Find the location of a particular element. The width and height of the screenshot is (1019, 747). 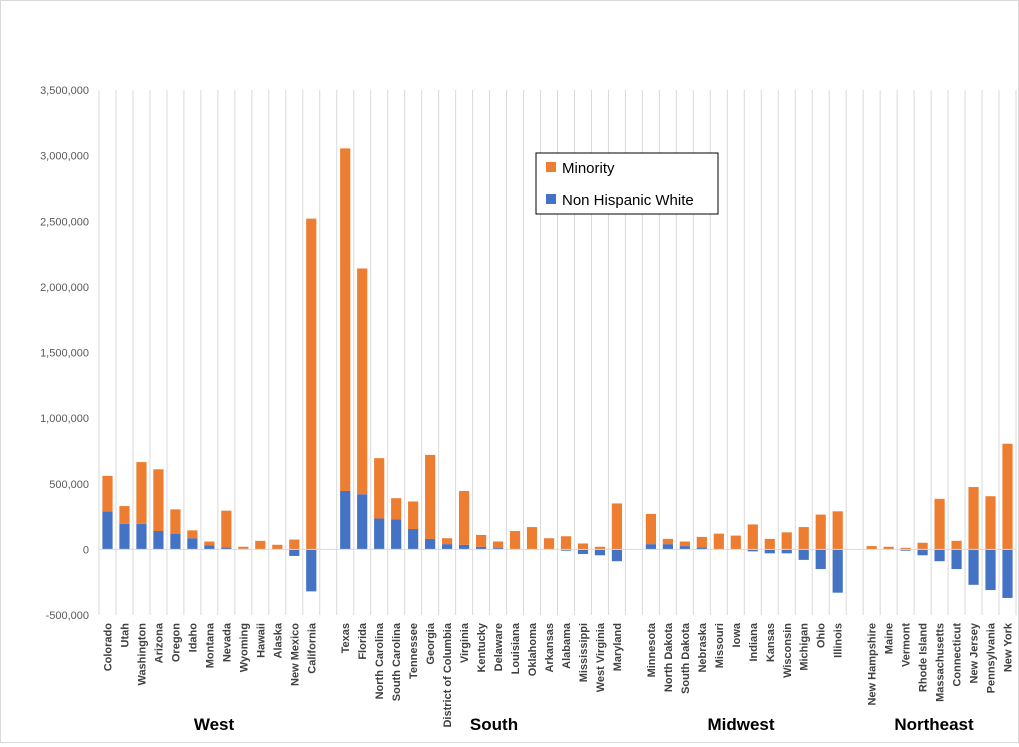

x-category-label: Vermont is located at coordinates (907, 645).